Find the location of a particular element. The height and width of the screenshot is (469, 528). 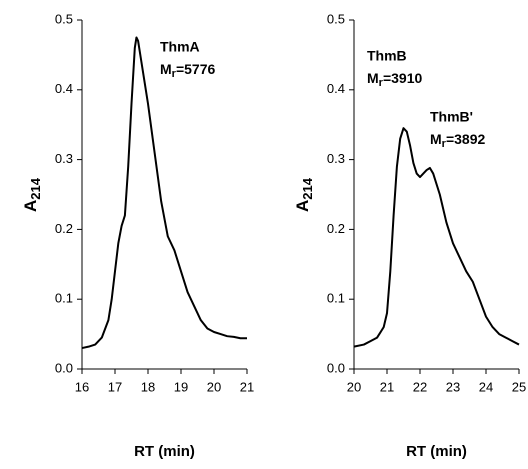

x-tick-label: 24 is located at coordinates (486, 386).